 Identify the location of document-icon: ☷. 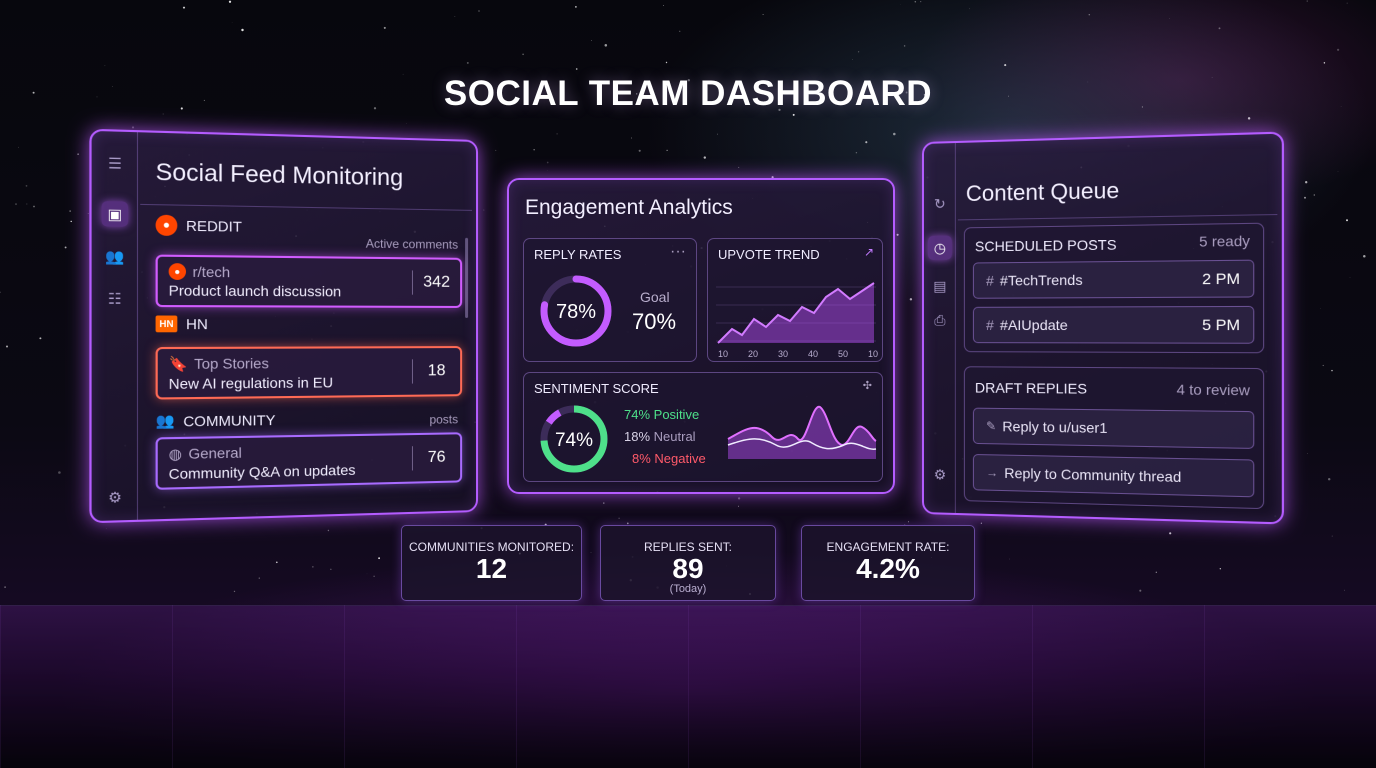
(114, 298).